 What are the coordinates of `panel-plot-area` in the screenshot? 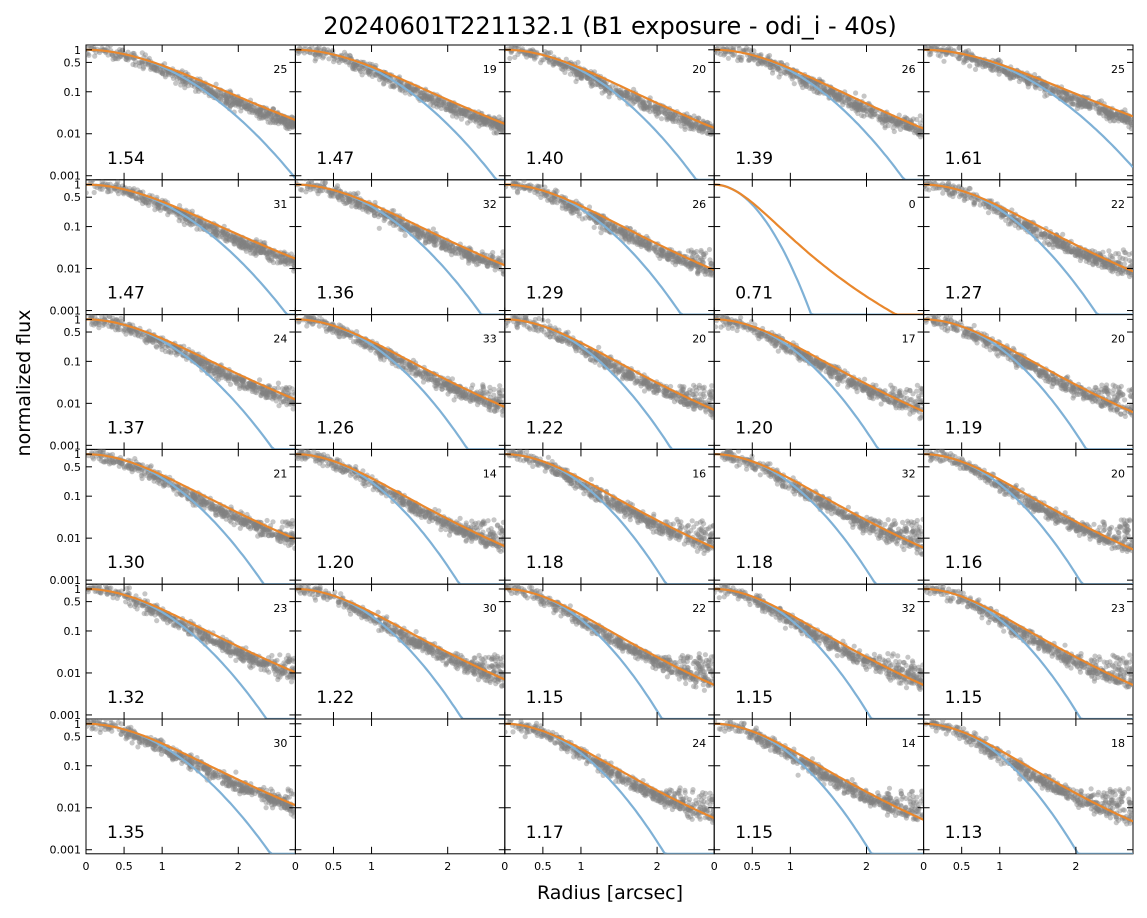 It's located at (819, 112).